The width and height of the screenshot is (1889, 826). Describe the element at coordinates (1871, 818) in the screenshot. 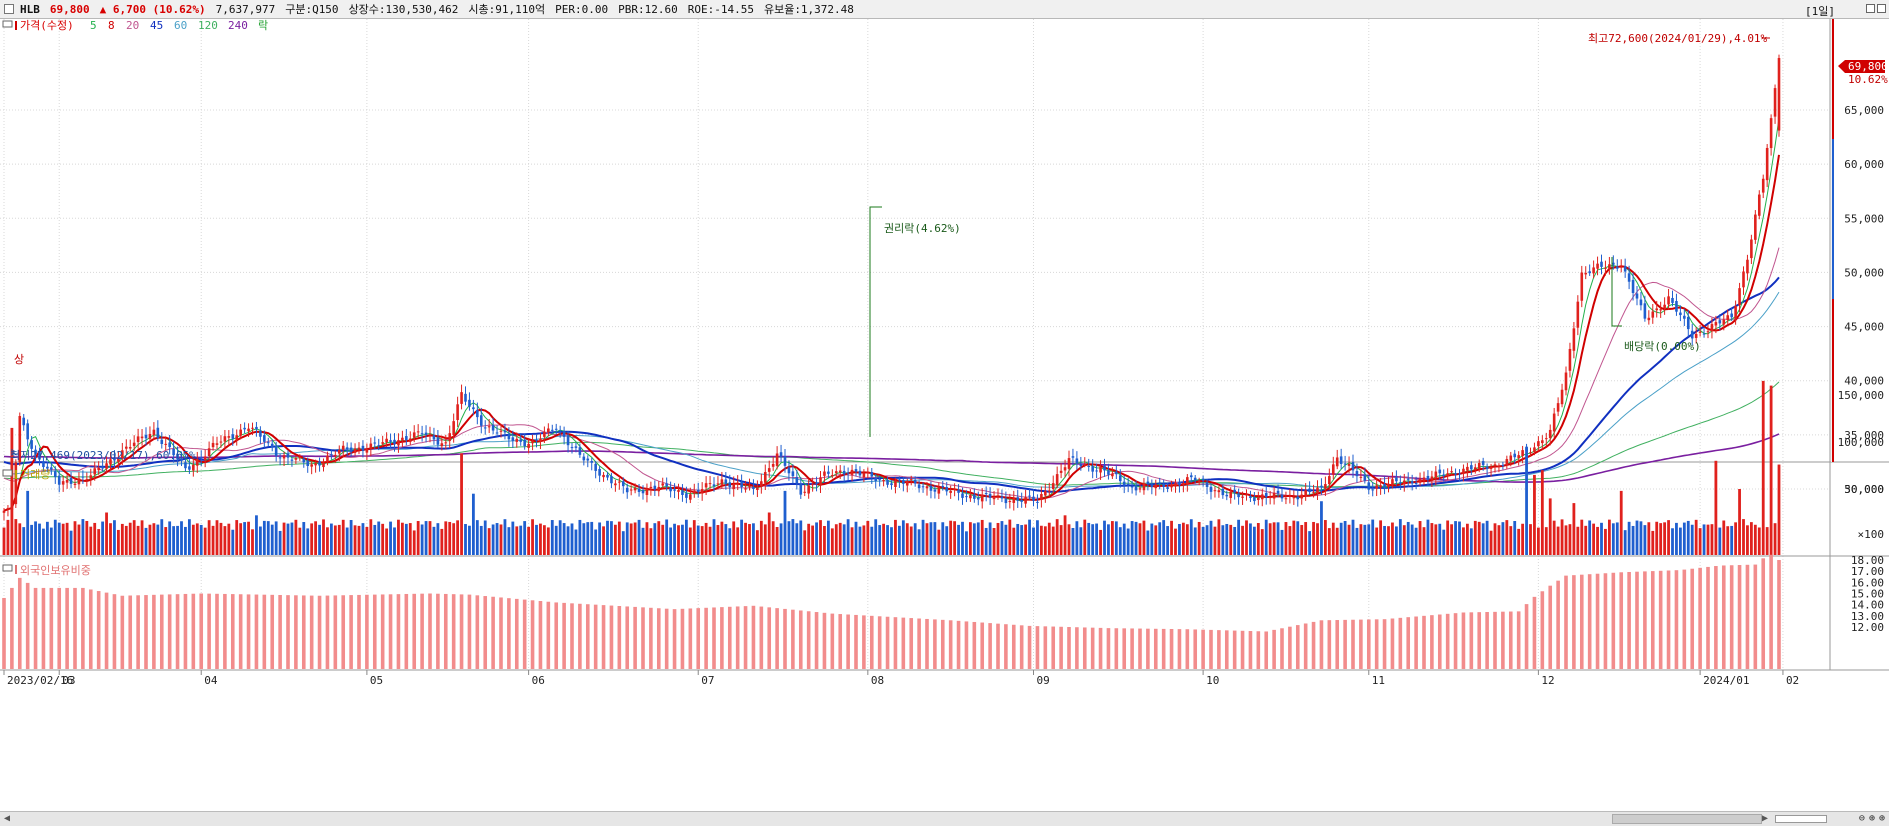

I see `zoom-in-icon: ⊕` at that location.